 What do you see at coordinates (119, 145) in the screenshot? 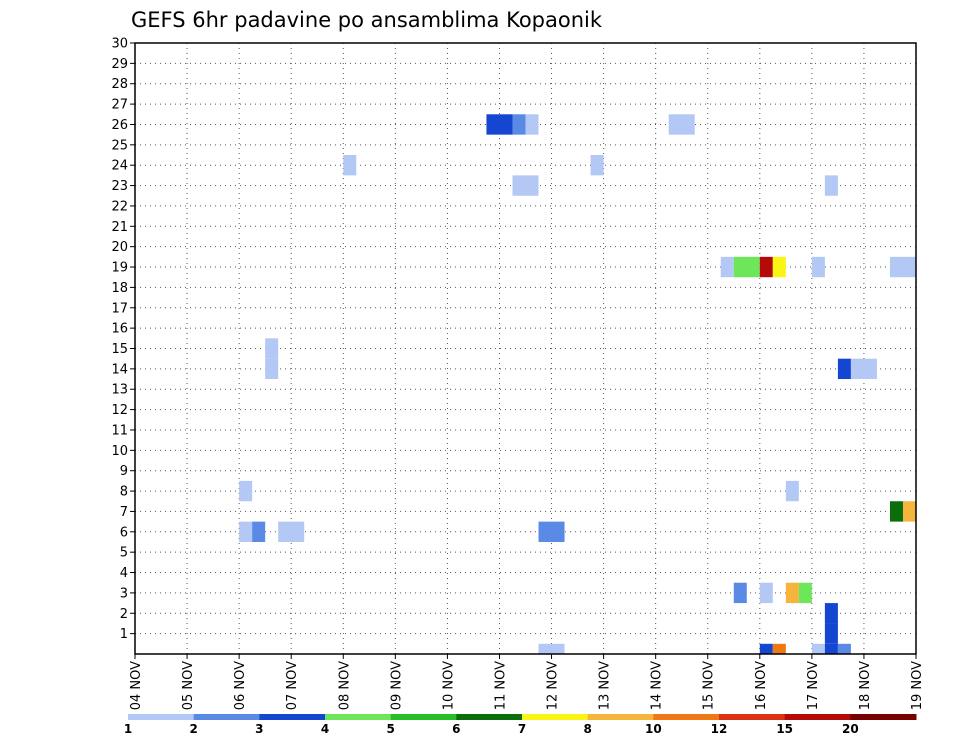
I see `y-tick-label: 25` at bounding box center [119, 145].